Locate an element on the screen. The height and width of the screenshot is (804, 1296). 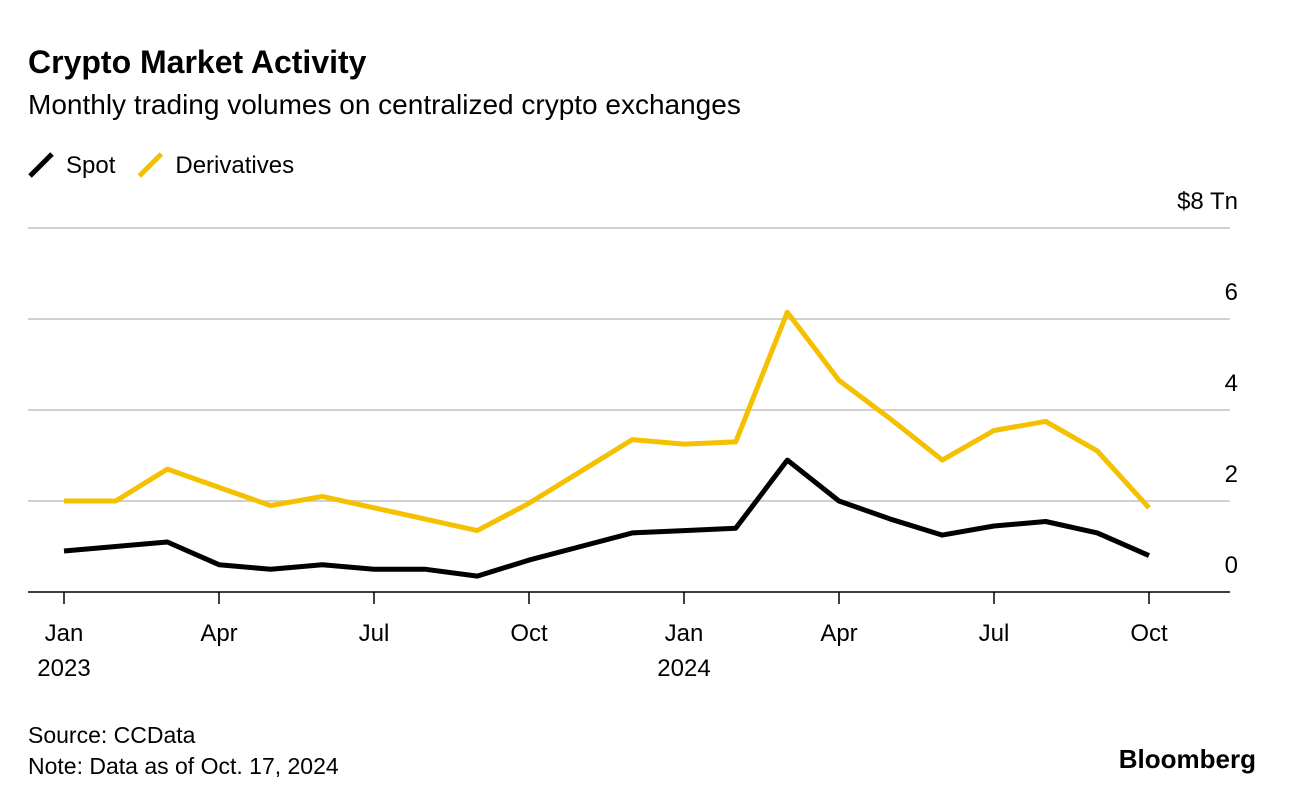
y-tick-label: 2 is located at coordinates (1231, 474).